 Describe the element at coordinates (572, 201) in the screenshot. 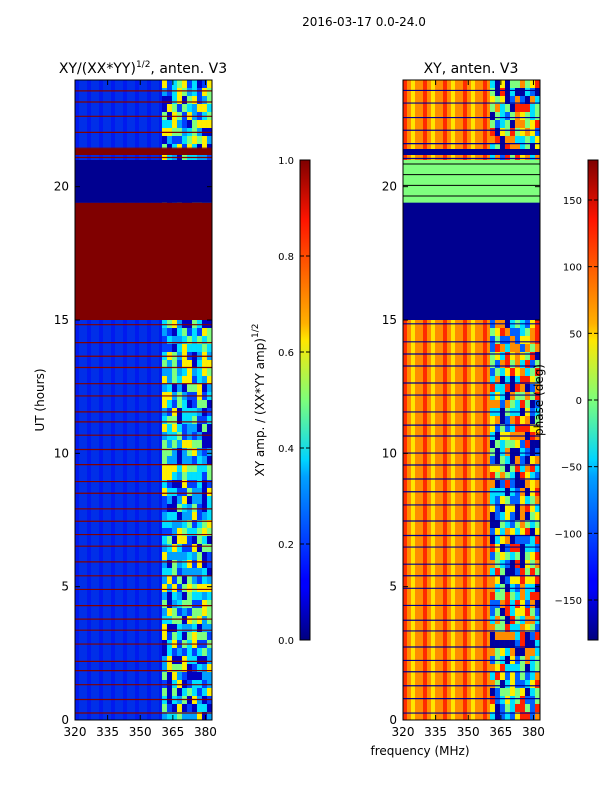

I see `cb-tick-label: 150` at that location.